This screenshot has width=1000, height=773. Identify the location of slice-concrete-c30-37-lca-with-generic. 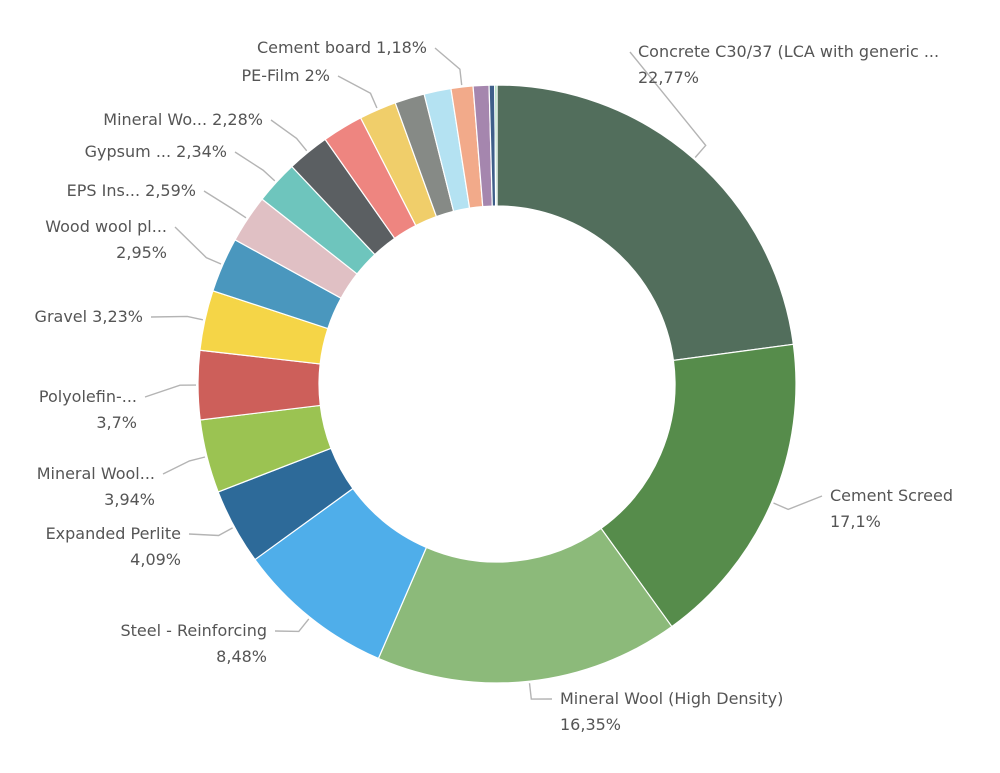
(645, 223).